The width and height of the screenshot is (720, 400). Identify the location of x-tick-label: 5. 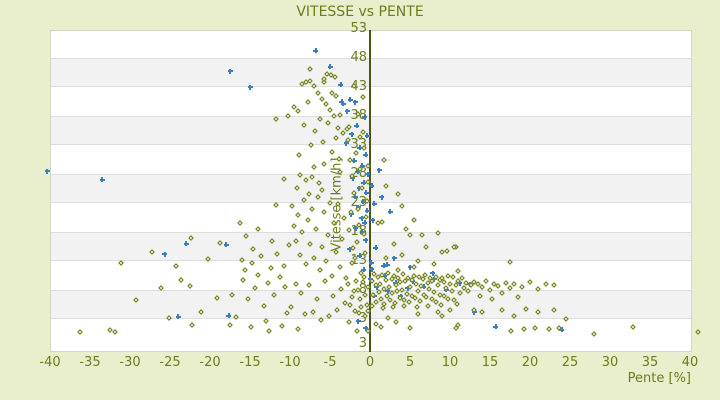
(410, 362).